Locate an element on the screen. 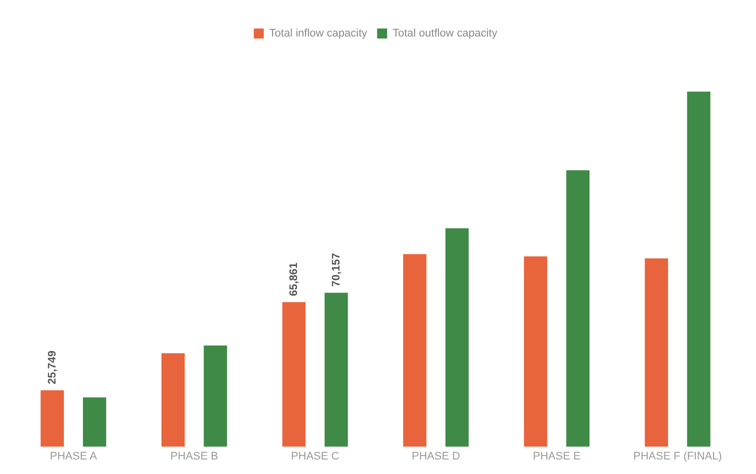 The height and width of the screenshot is (474, 756). legend-label: Total outflow capacity is located at coordinates (445, 34).